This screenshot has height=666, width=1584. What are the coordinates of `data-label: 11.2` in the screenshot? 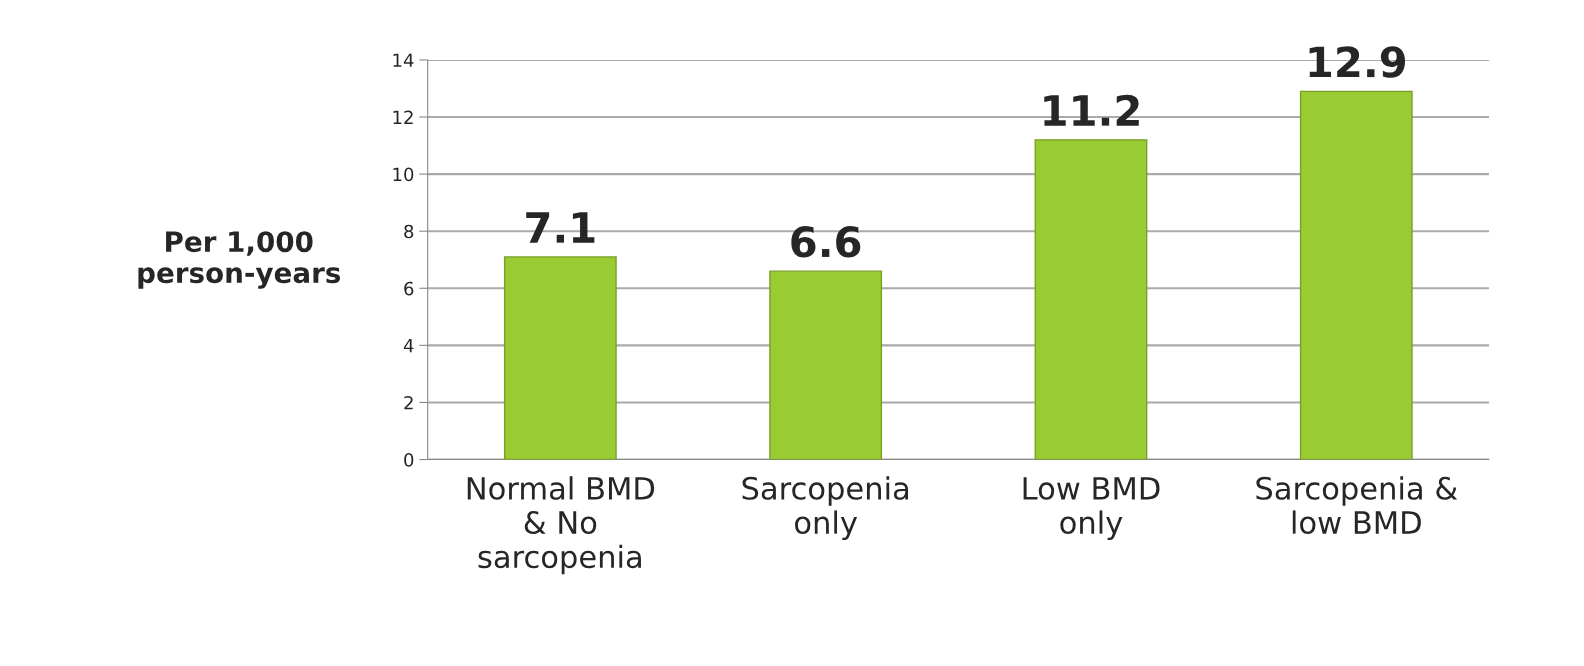 It's located at (1091, 110).